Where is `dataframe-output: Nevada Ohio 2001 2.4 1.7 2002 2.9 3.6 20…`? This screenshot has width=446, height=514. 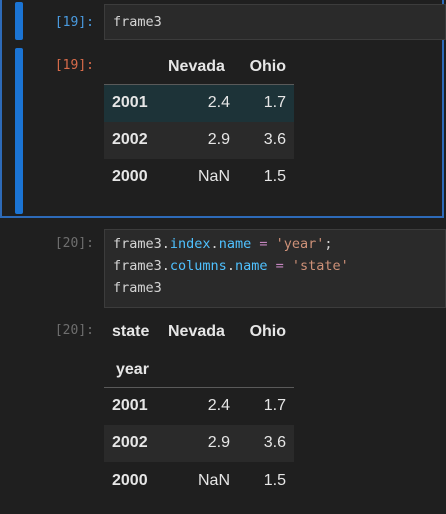
dataframe-output: Nevada Ohio 2001 2.4 1.7 2002 2.9 3.6 20… is located at coordinates (199, 130).